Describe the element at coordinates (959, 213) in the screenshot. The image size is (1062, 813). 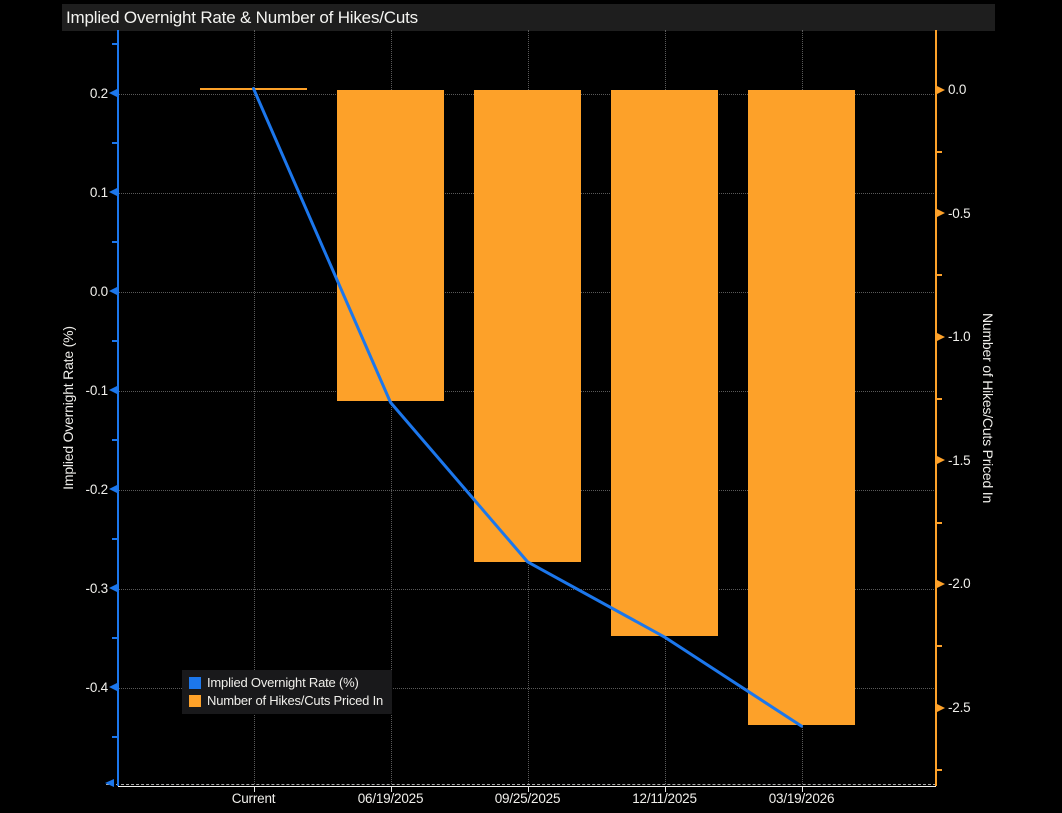
I see `right-axis-tick-label: -0.5` at that location.